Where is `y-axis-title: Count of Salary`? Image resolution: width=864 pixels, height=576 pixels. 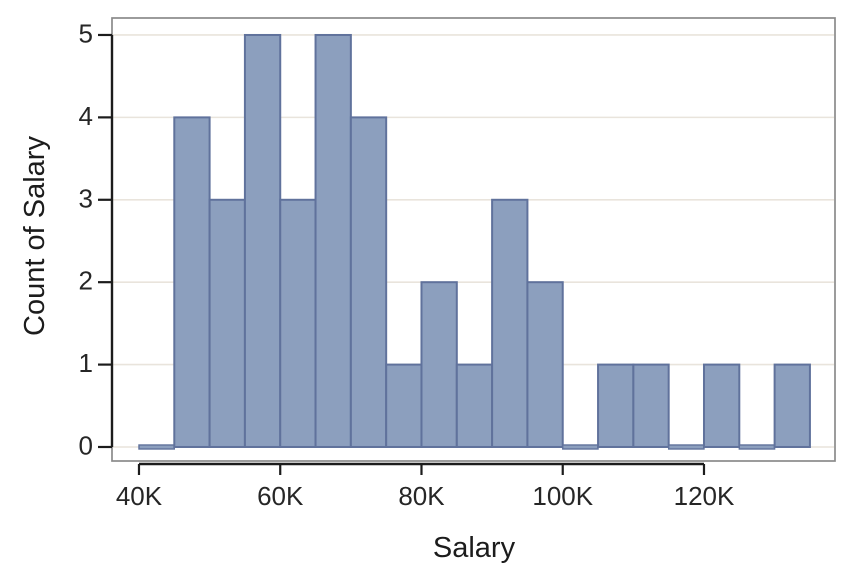
y-axis-title: Count of Salary is located at coordinates (35, 236).